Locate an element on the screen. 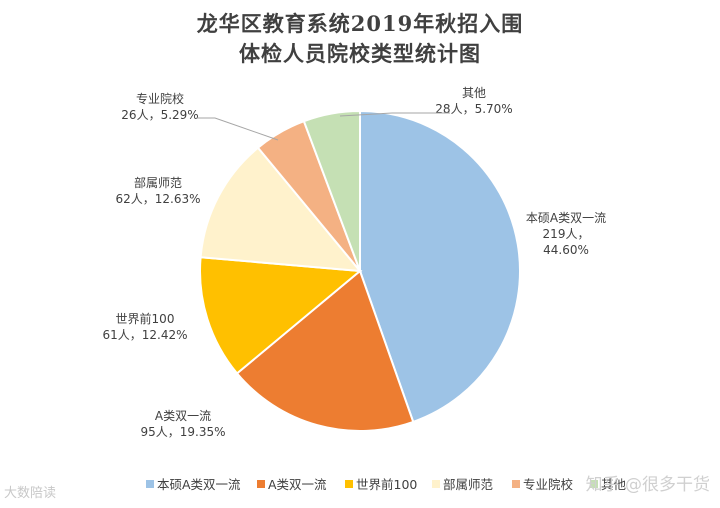 The width and height of the screenshot is (720, 508). data-label-line: 其他 is located at coordinates (474, 93).